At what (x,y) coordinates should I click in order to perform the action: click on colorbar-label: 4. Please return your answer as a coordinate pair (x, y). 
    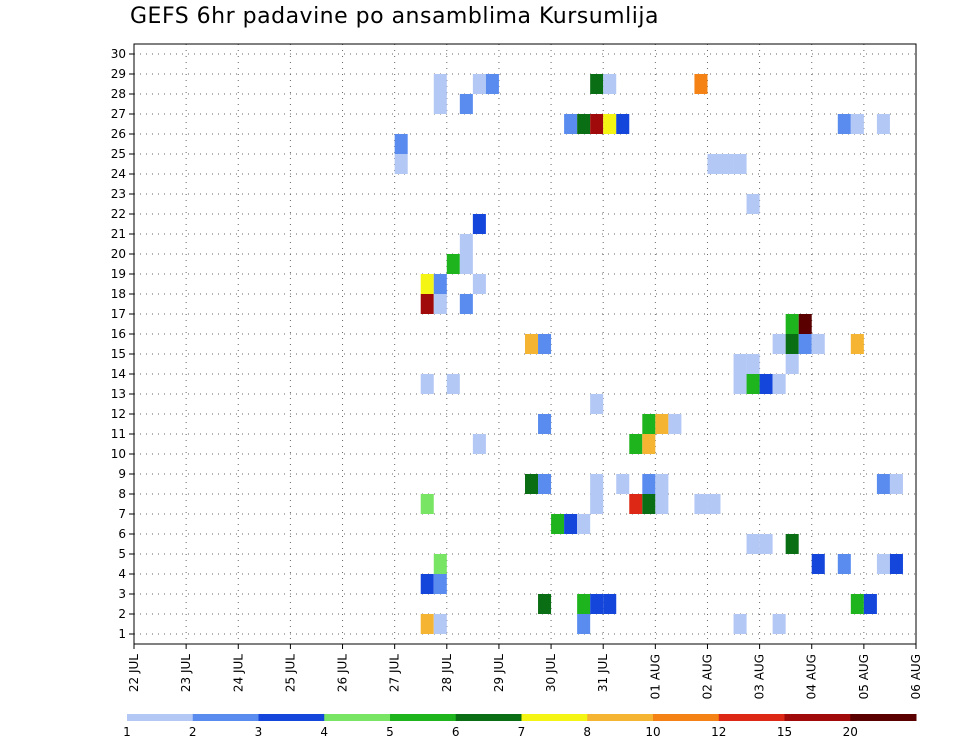
    Looking at the image, I should click on (324, 732).